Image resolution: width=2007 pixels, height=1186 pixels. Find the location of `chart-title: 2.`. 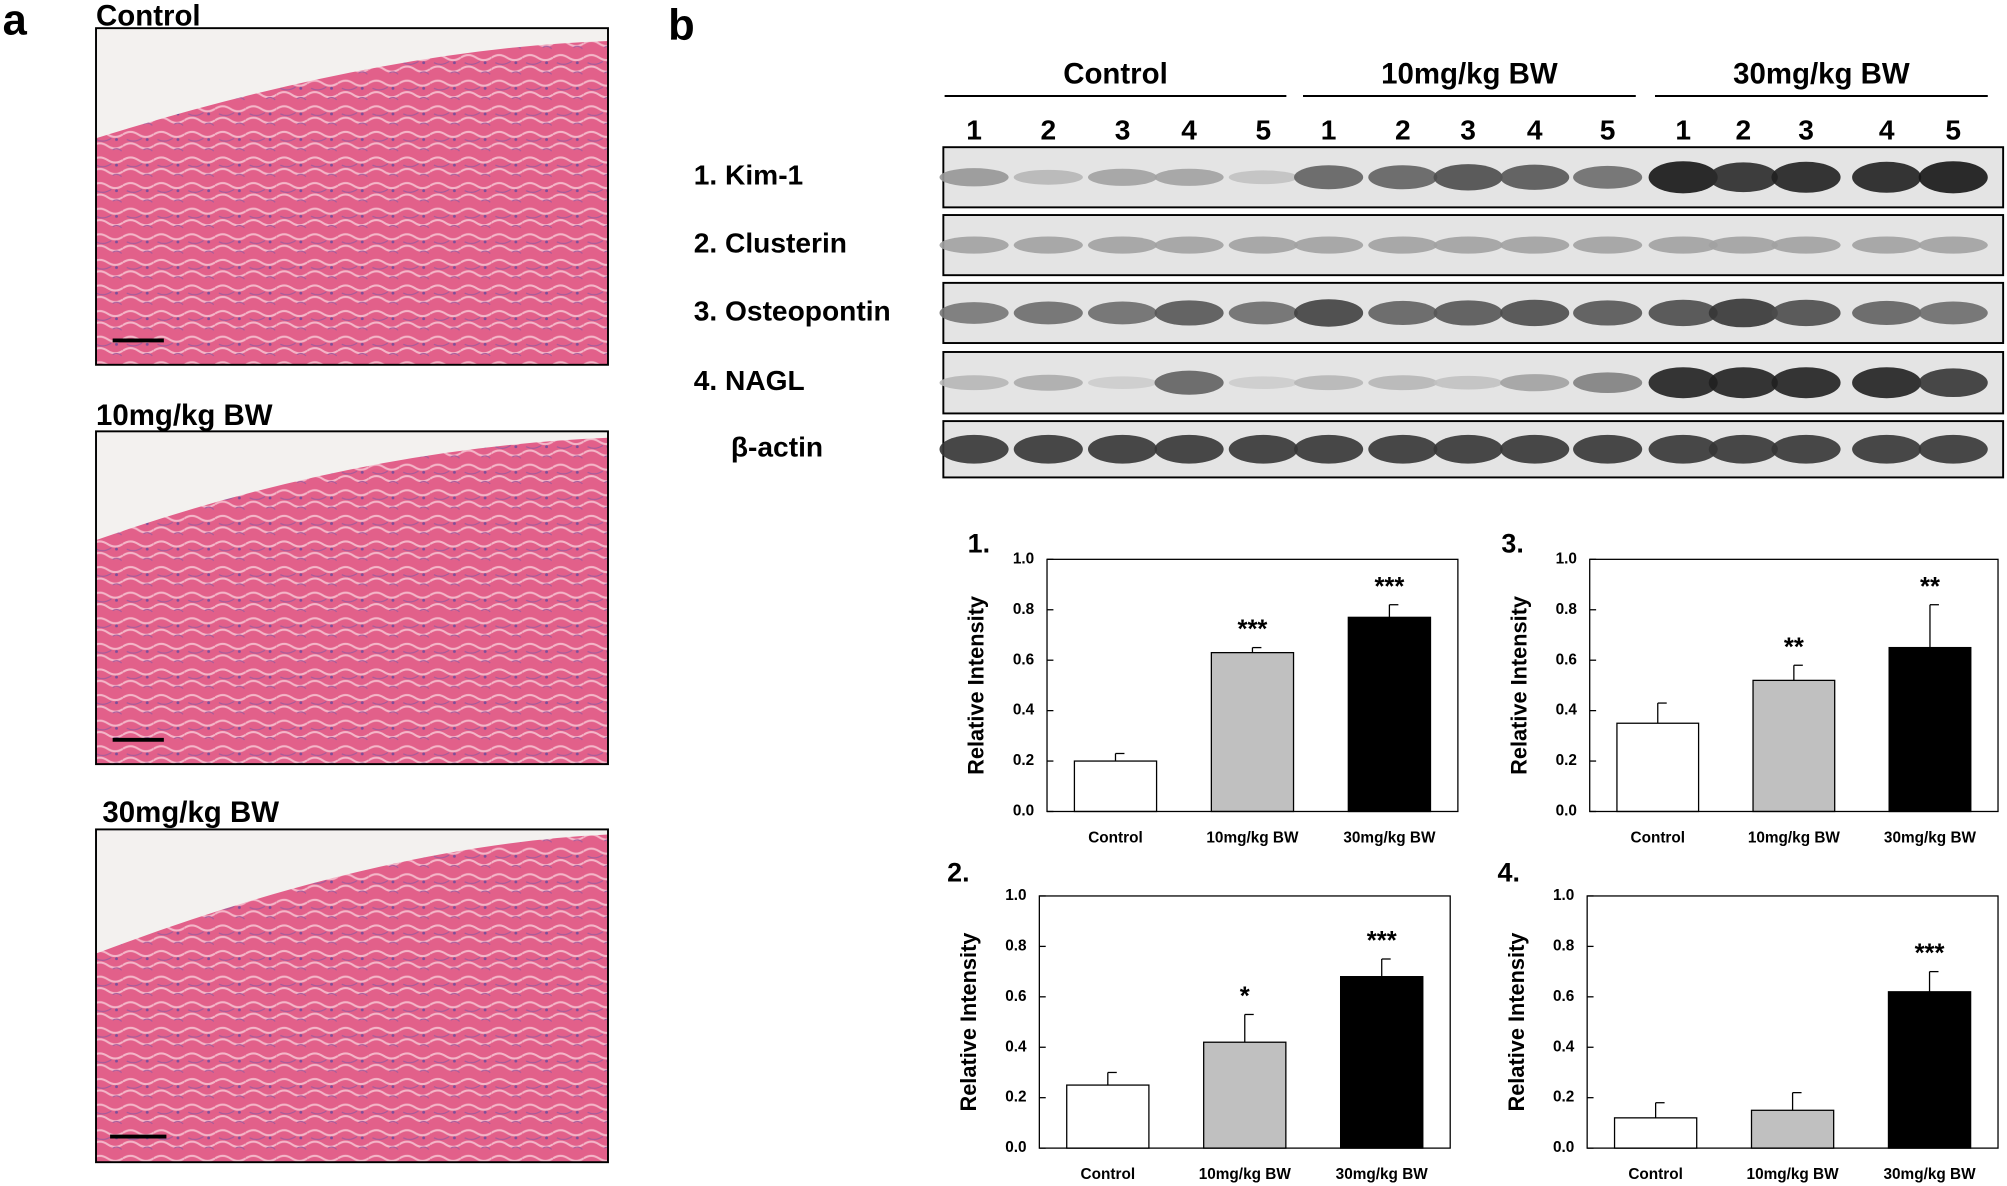

chart-title: 2. is located at coordinates (958, 872).